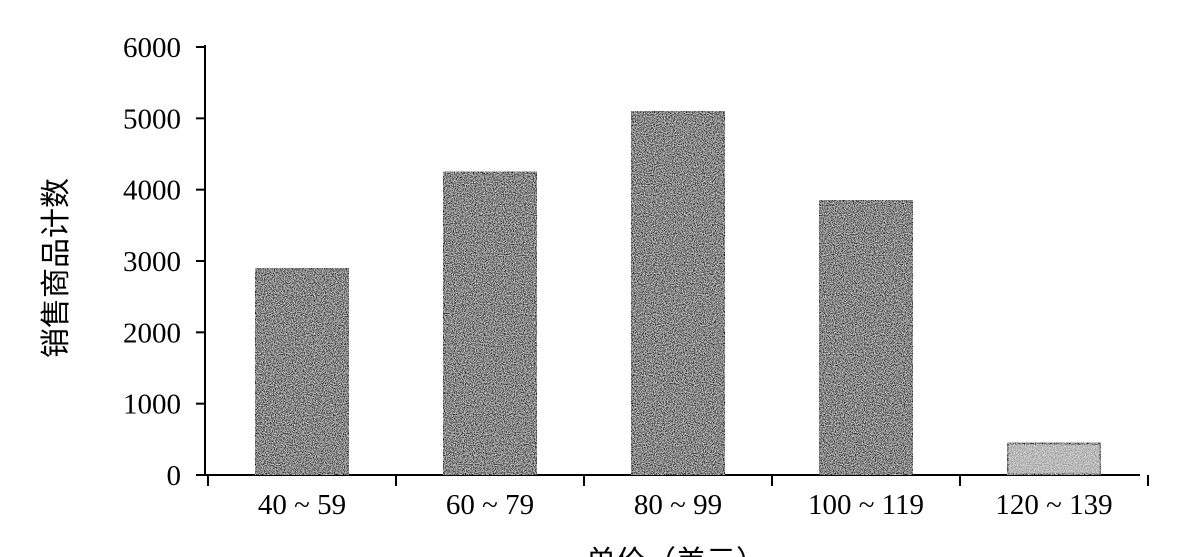  I want to click on y-tick-label: 2000, so click(152, 333).